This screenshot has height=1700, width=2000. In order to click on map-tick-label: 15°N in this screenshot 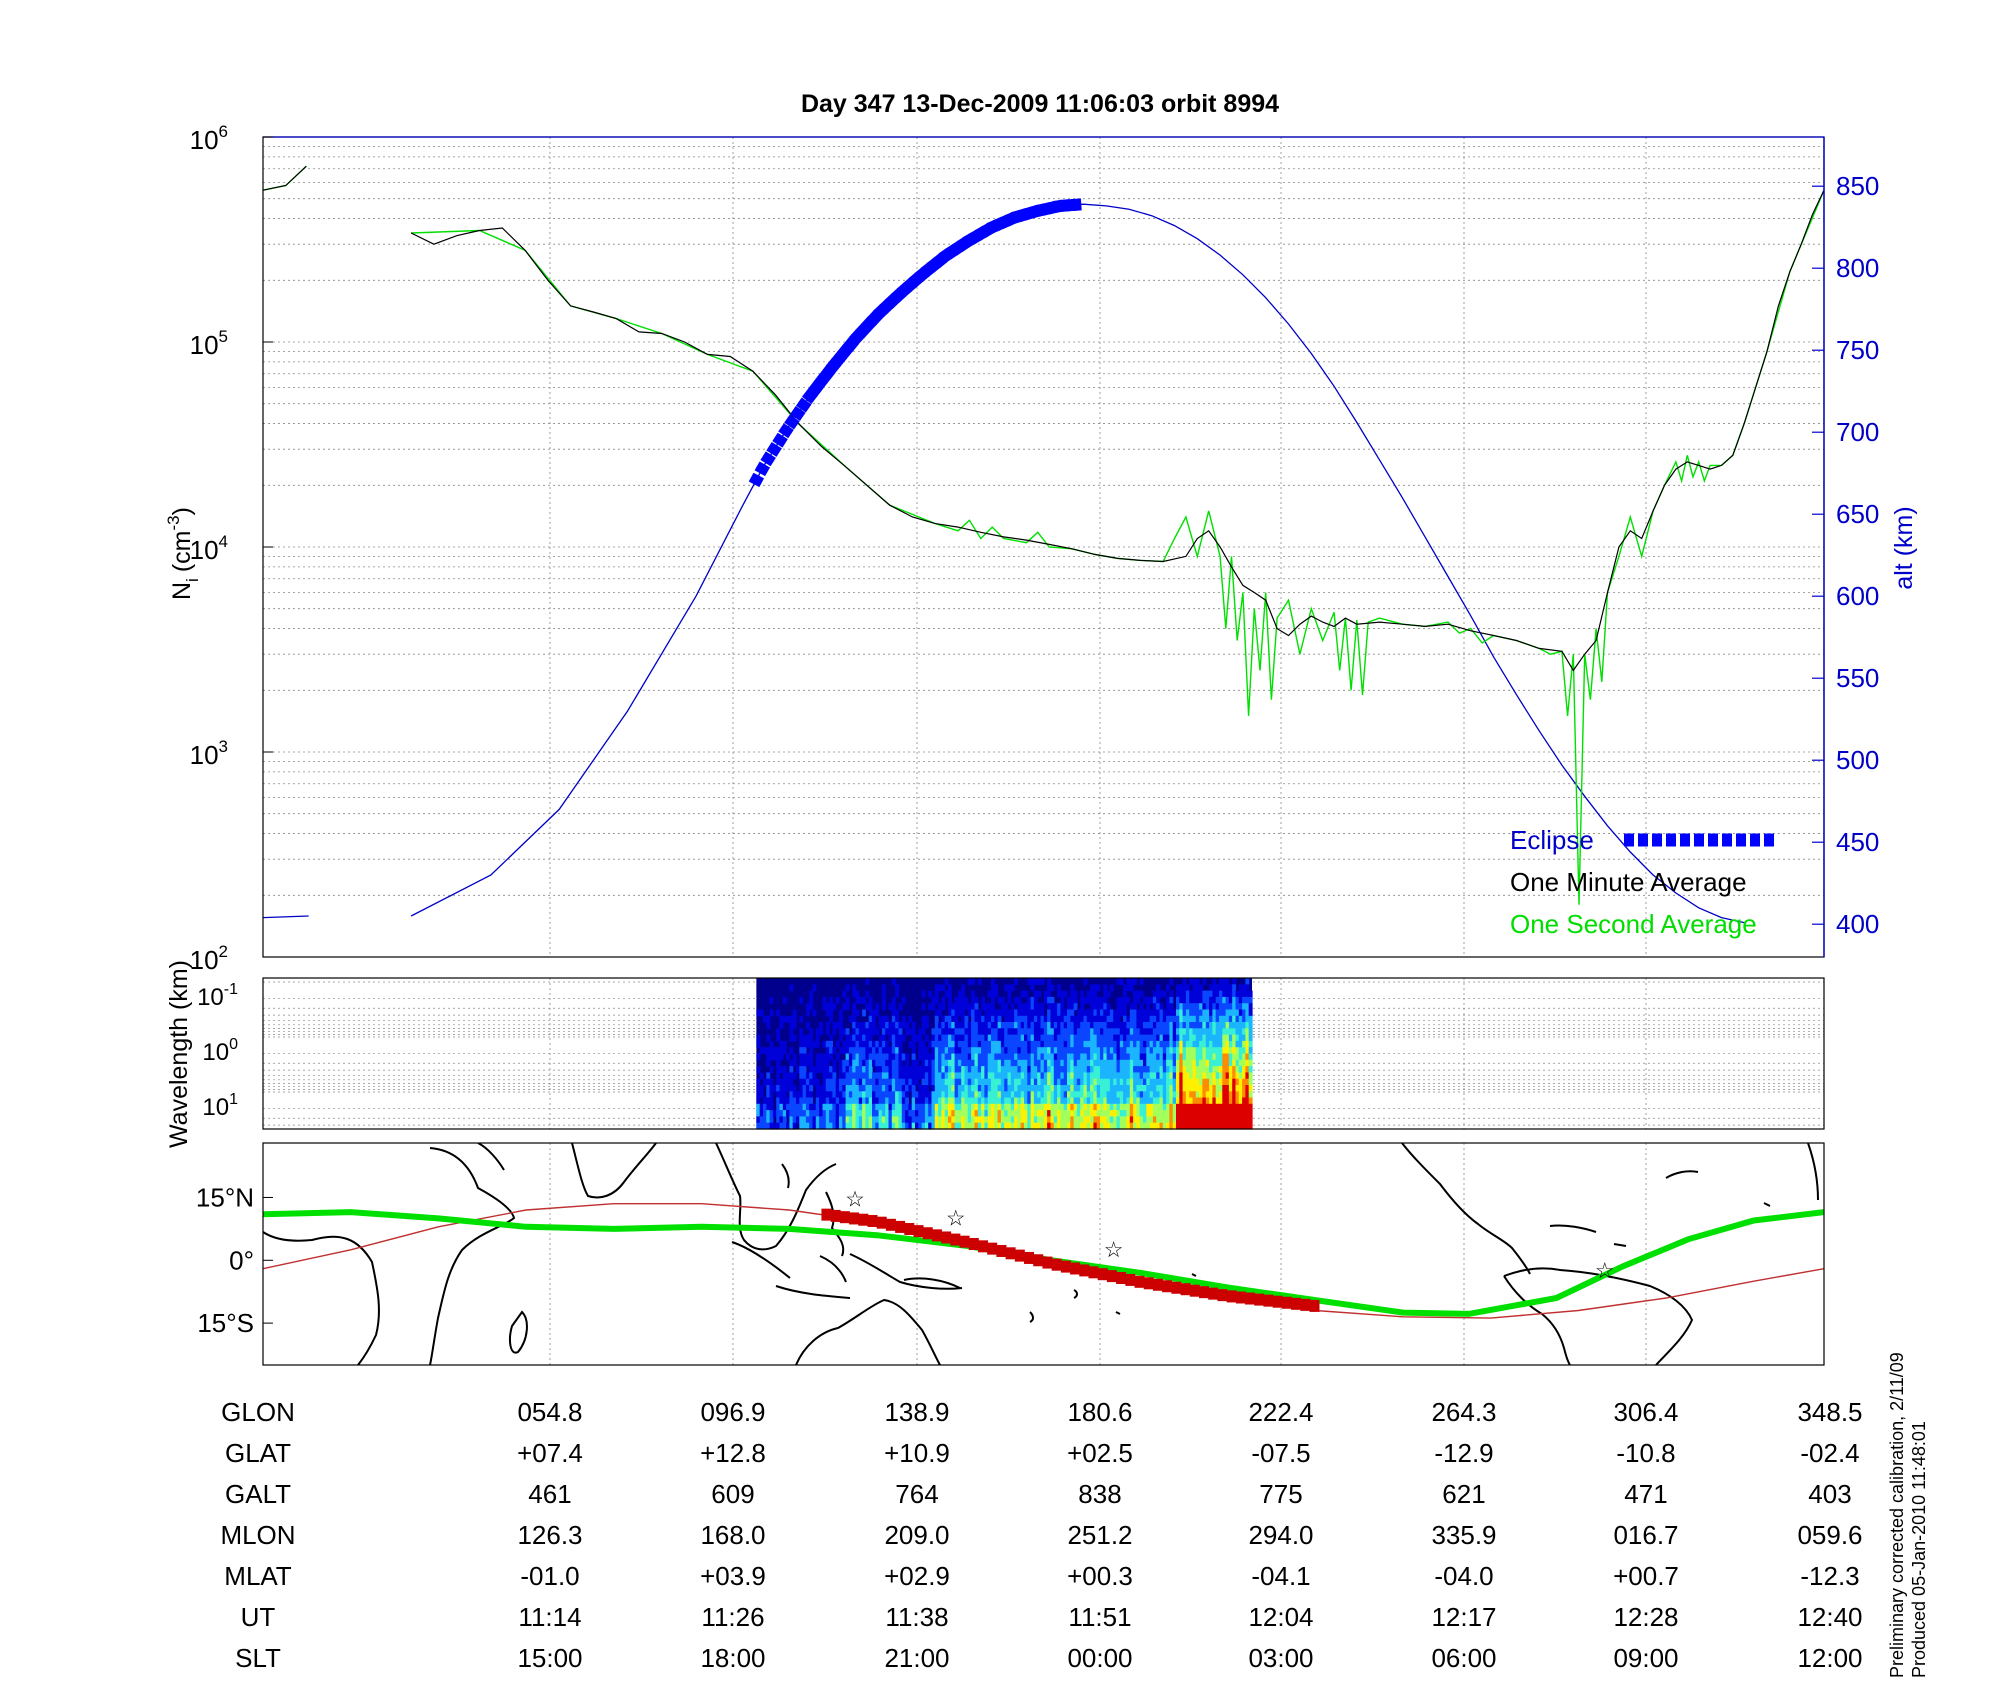, I will do `click(225, 1197)`.